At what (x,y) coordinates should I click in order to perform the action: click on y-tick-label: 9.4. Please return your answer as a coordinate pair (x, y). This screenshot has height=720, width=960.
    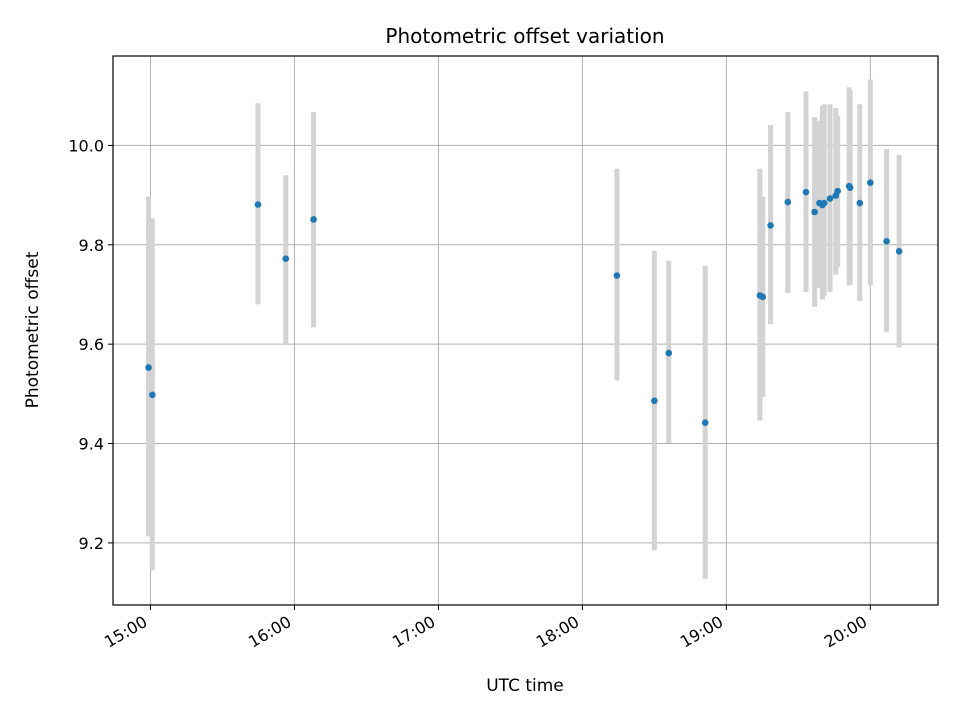
    Looking at the image, I should click on (91, 444).